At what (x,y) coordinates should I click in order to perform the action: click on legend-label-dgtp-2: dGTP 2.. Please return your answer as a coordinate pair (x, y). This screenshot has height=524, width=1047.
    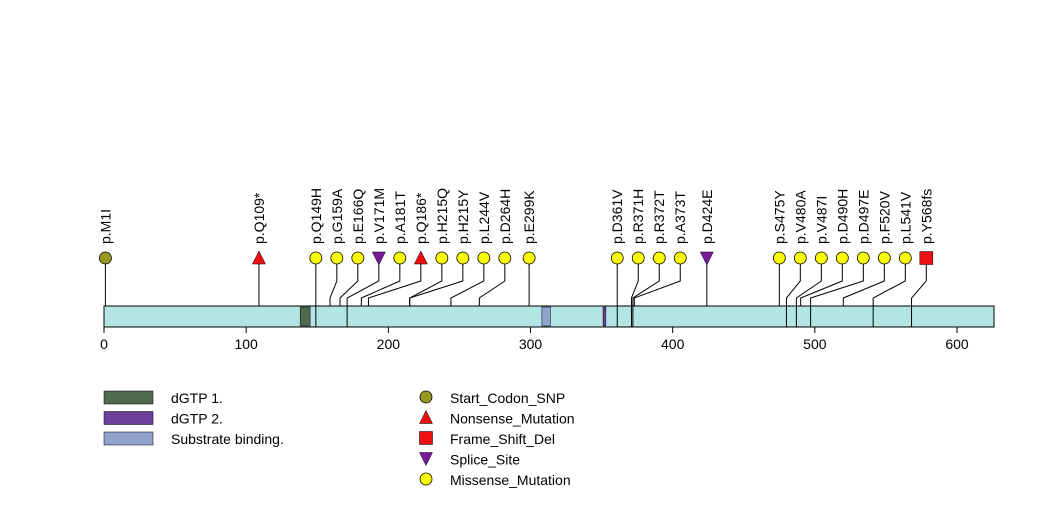
    Looking at the image, I should click on (197, 419).